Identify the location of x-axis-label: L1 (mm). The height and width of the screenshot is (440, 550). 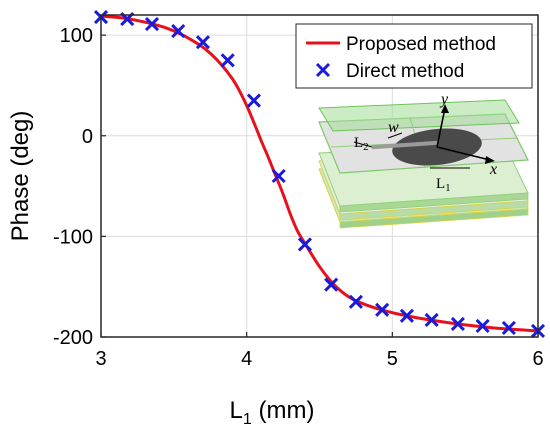
(272, 412).